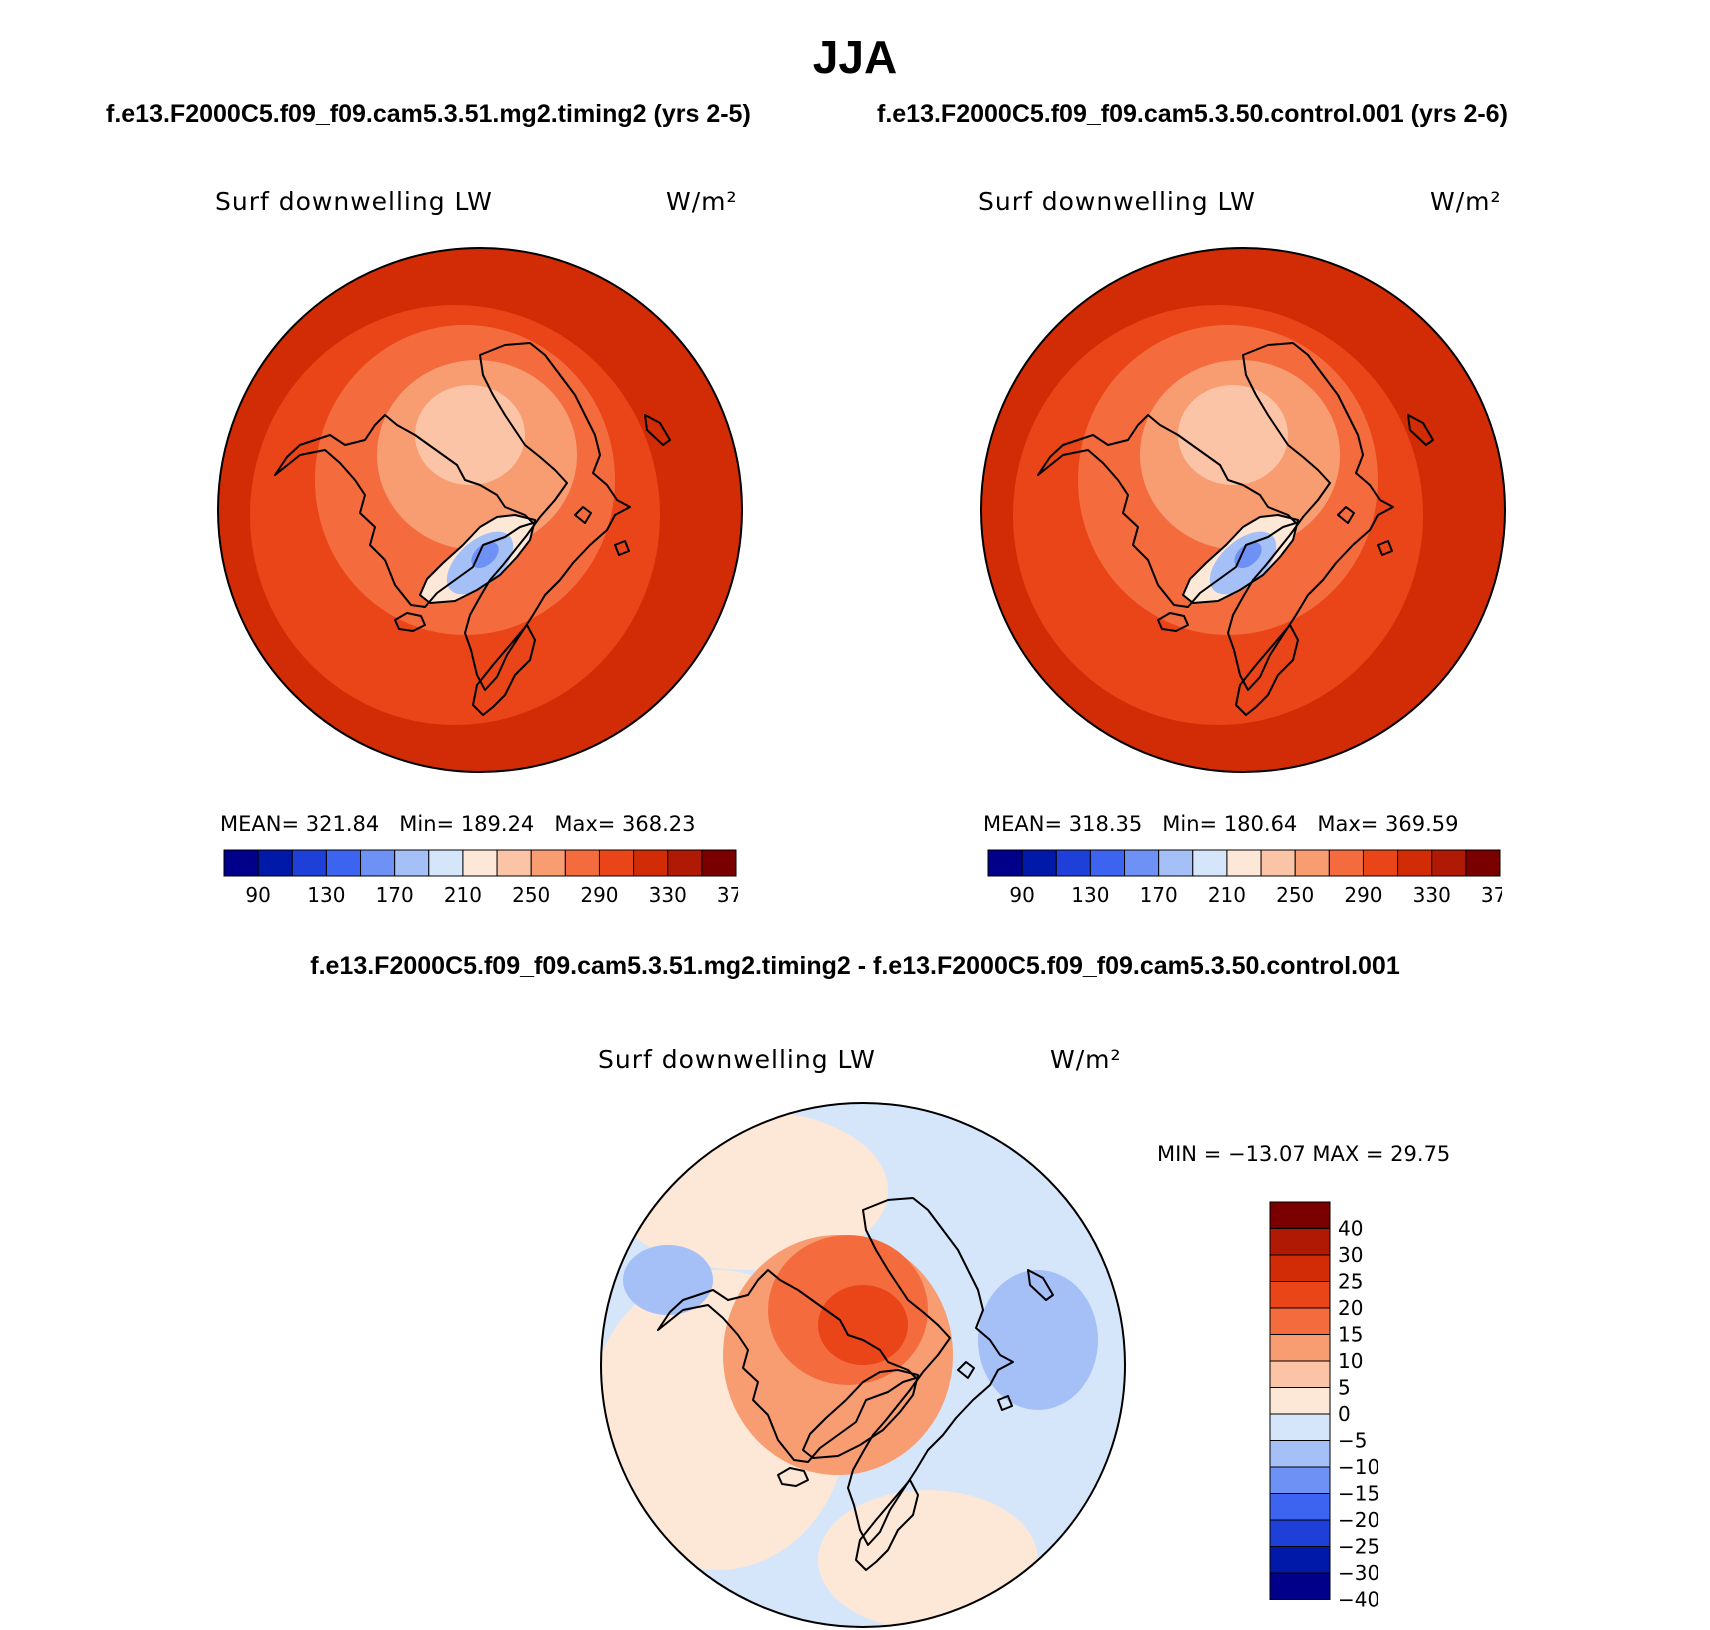 The image size is (1710, 1630). What do you see at coordinates (1304, 1154) in the screenshot?
I see `diff-minmax: MIN = −13.07 MAX = 29.75` at bounding box center [1304, 1154].